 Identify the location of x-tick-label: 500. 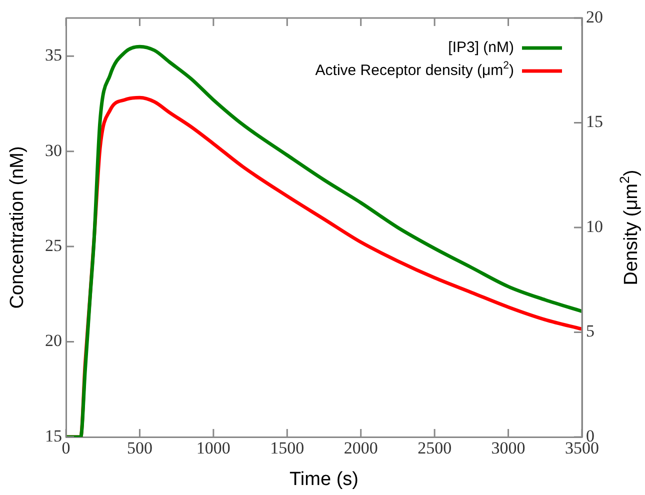
(139, 448).